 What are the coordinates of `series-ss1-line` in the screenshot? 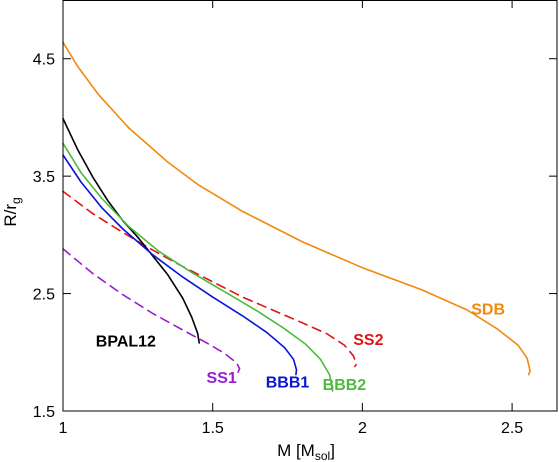 It's located at (151, 311).